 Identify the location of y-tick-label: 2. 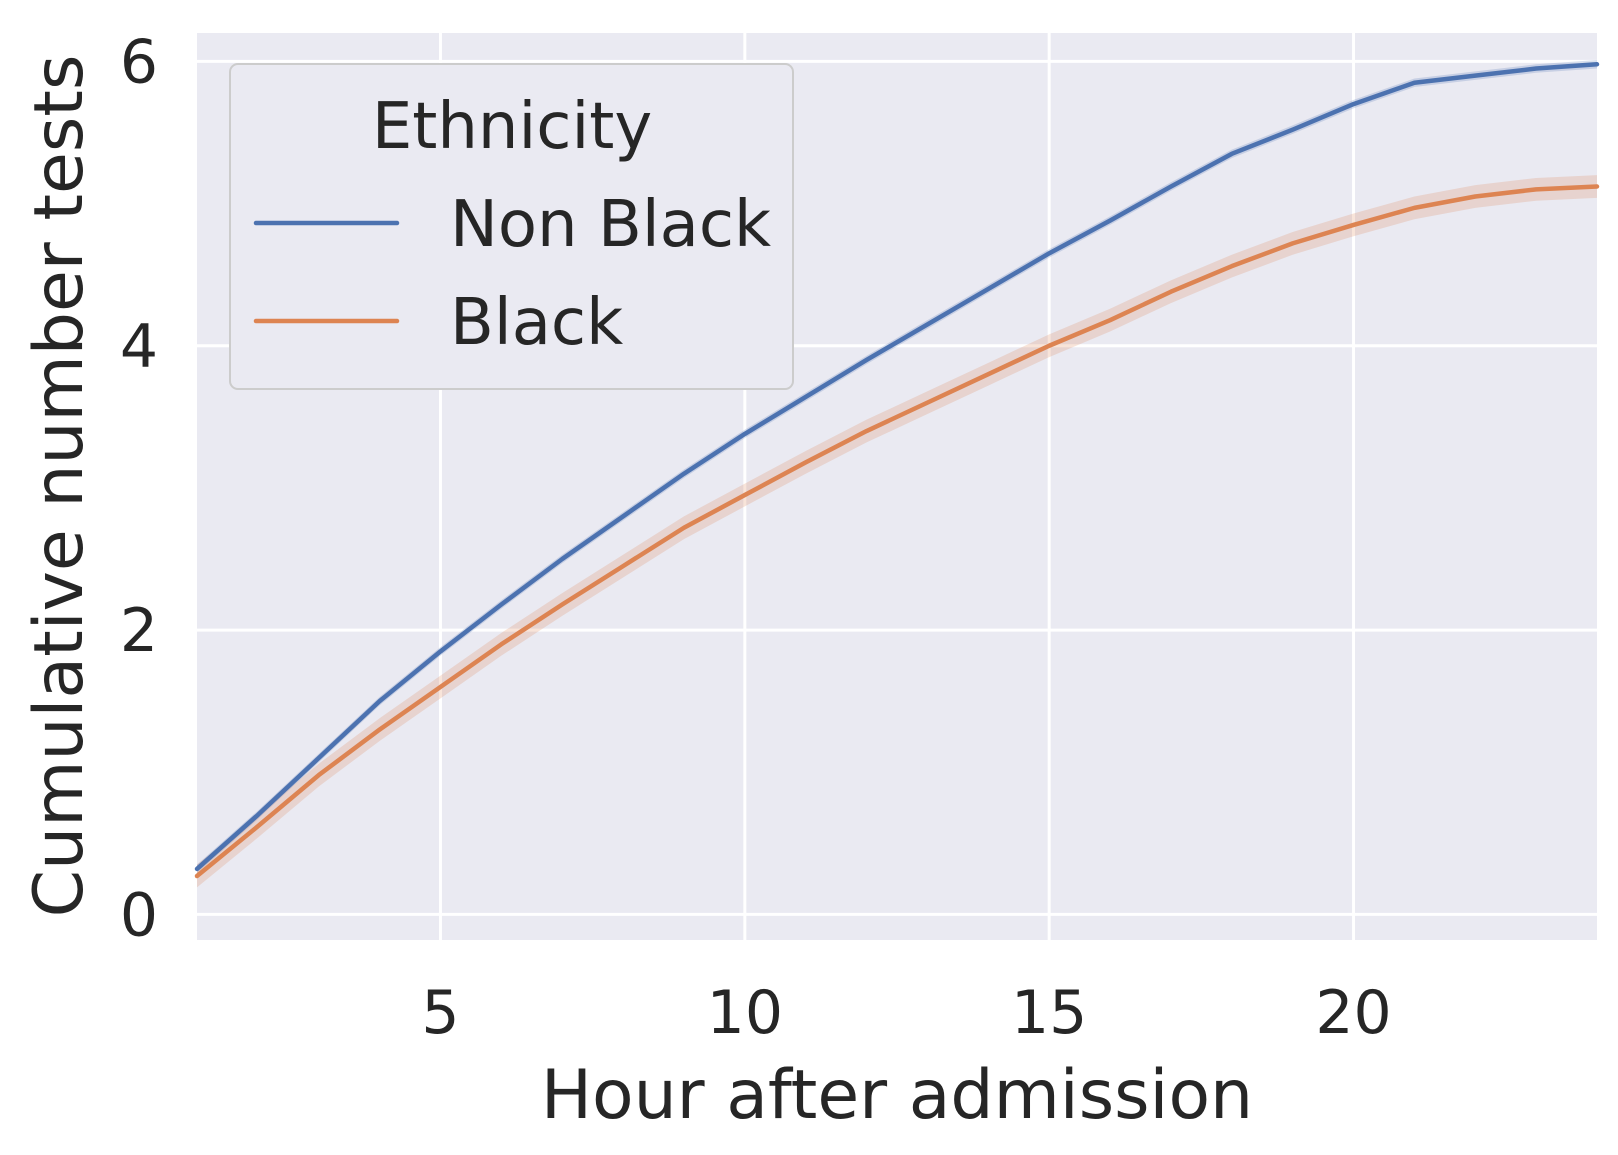
(139, 631).